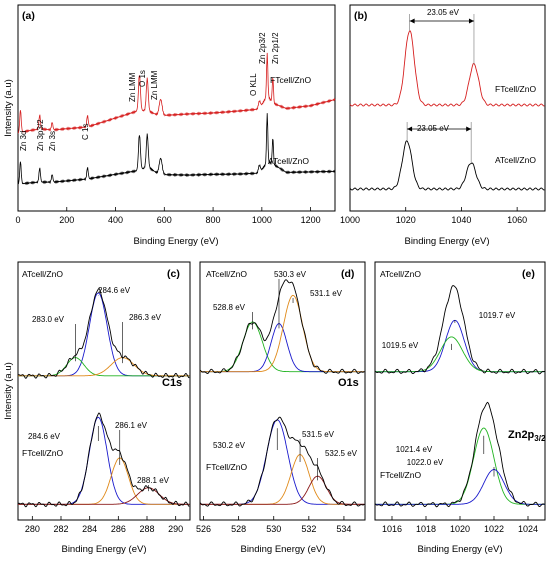 The image size is (550, 565). What do you see at coordinates (176, 149) in the screenshot?
I see `survey-line-atcellzno` at bounding box center [176, 149].